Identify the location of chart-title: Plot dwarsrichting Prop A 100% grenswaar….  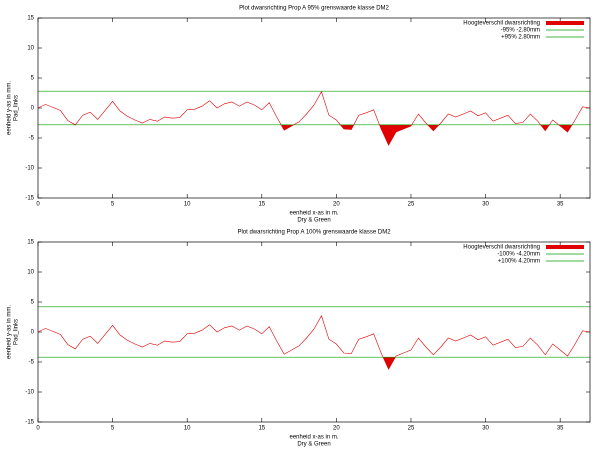
(314, 233).